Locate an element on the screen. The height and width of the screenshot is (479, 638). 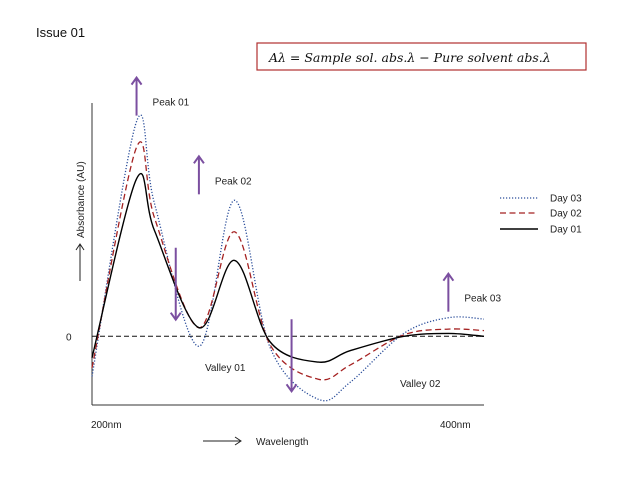
y-tick-label-0: 0 is located at coordinates (69, 337).